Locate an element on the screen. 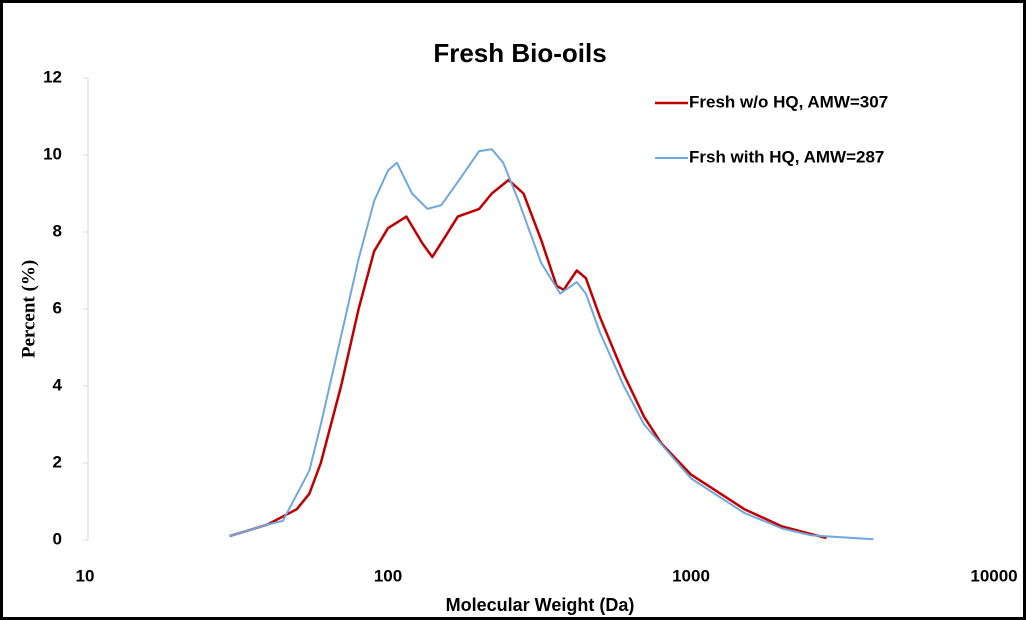 This screenshot has width=1026, height=620. chart-title: Fresh Bio-oils is located at coordinates (519, 53).